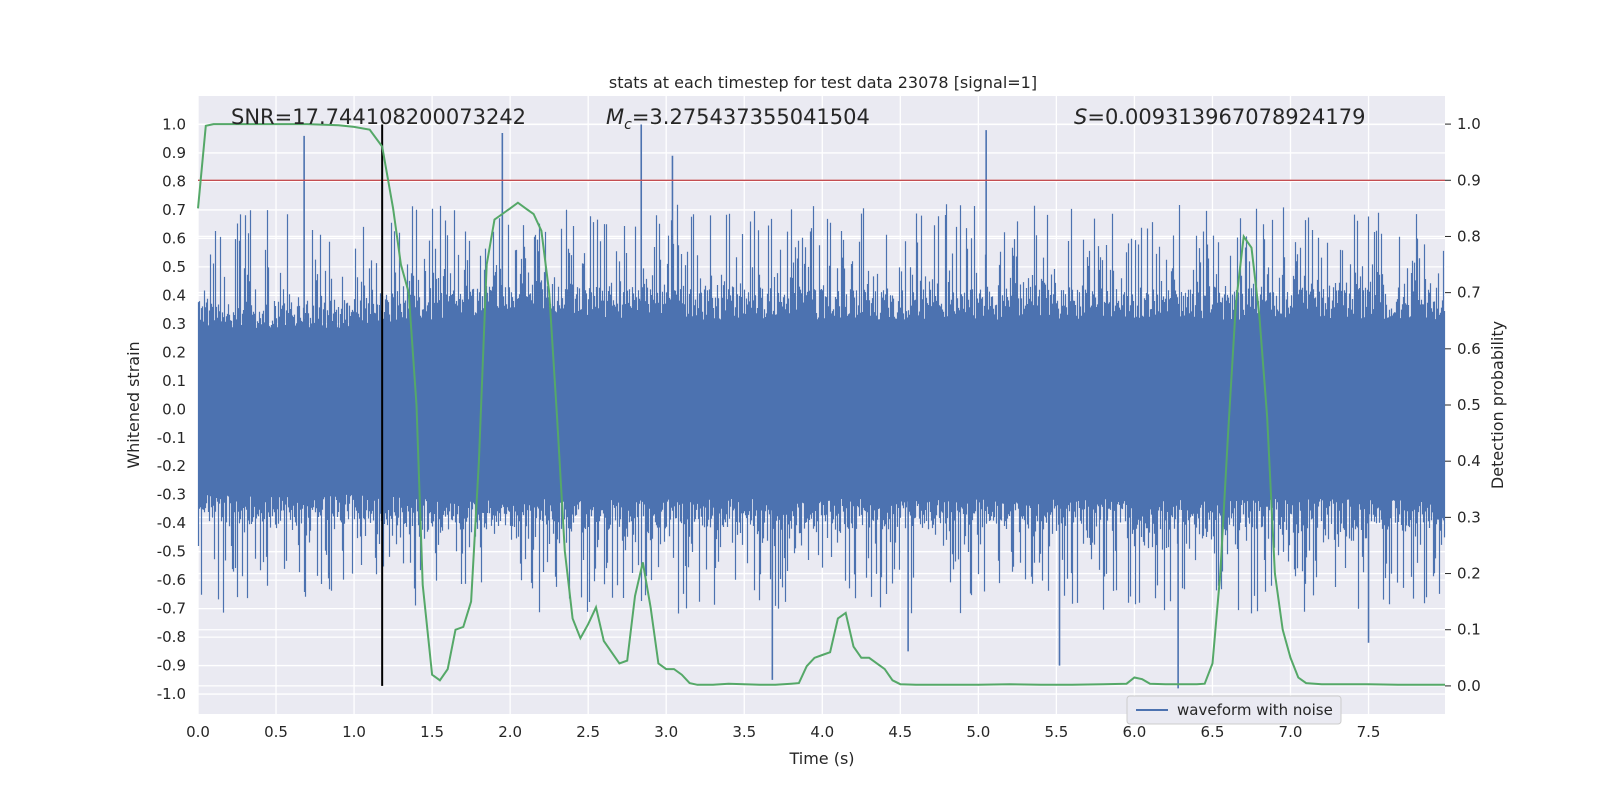 The height and width of the screenshot is (804, 1600). I want to click on snr-annotation: SNR=17.744108200073242, so click(378, 117).